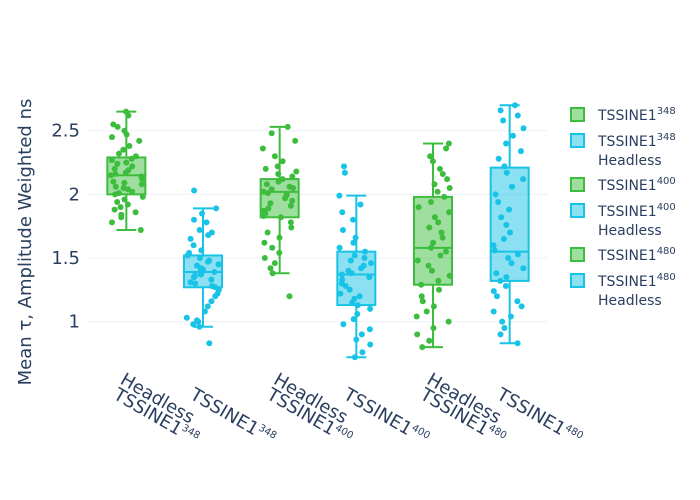 This screenshot has height=500, width=700. What do you see at coordinates (623, 115) in the screenshot?
I see `legend-item: TSSINE1348` at bounding box center [623, 115].